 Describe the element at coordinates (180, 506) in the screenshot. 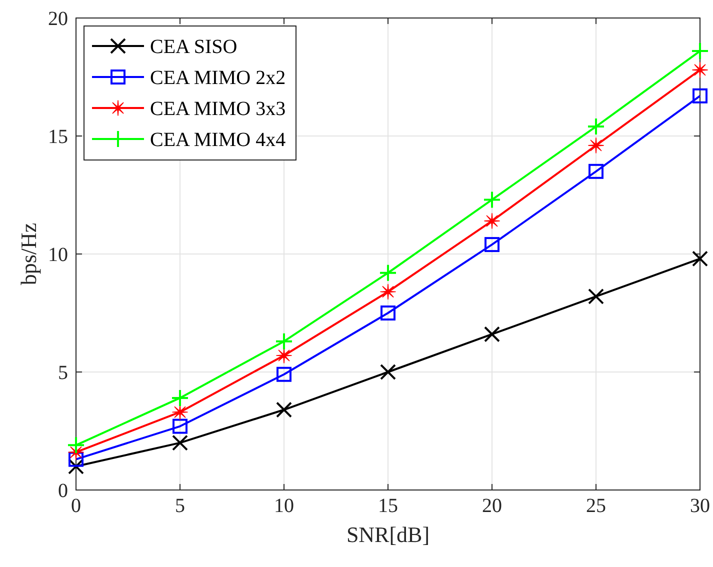

I see `x-tick-label: 5` at that location.